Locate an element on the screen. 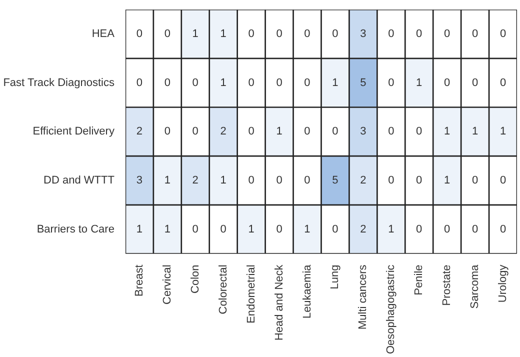 This screenshot has height=357, width=520. x-tick-label: Leukaemia is located at coordinates (307, 291).